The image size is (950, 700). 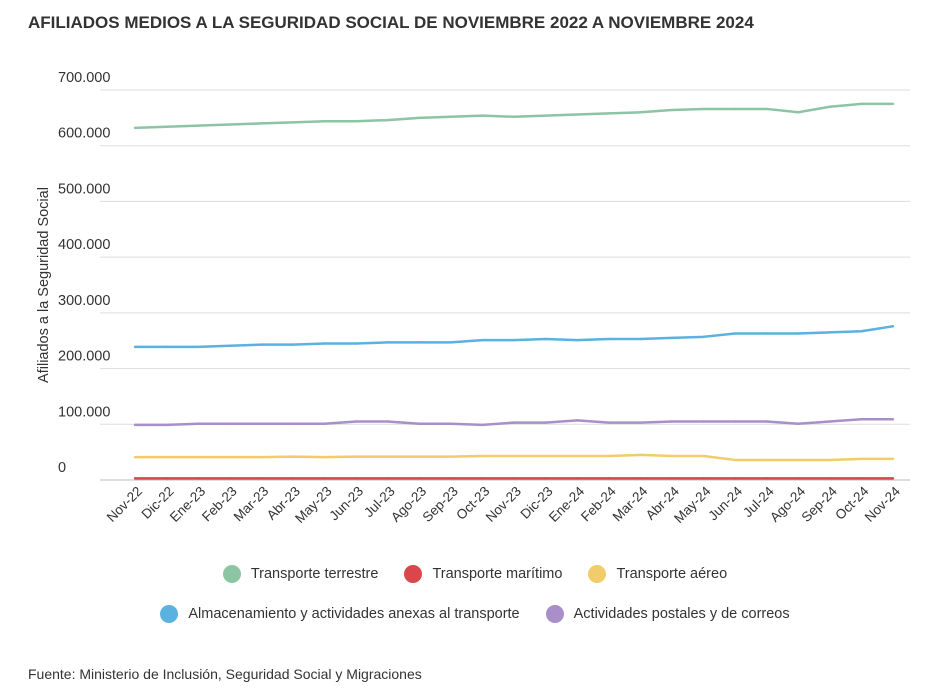 I want to click on x-tick-label: Nov-23, so click(x=503, y=504).